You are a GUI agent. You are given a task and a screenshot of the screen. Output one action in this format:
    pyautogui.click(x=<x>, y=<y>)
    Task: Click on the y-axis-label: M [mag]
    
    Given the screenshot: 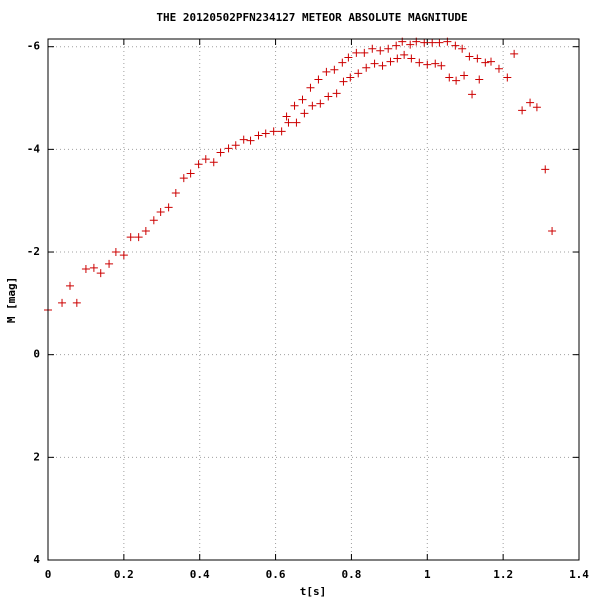 What is the action you would take?
    pyautogui.click(x=11, y=300)
    